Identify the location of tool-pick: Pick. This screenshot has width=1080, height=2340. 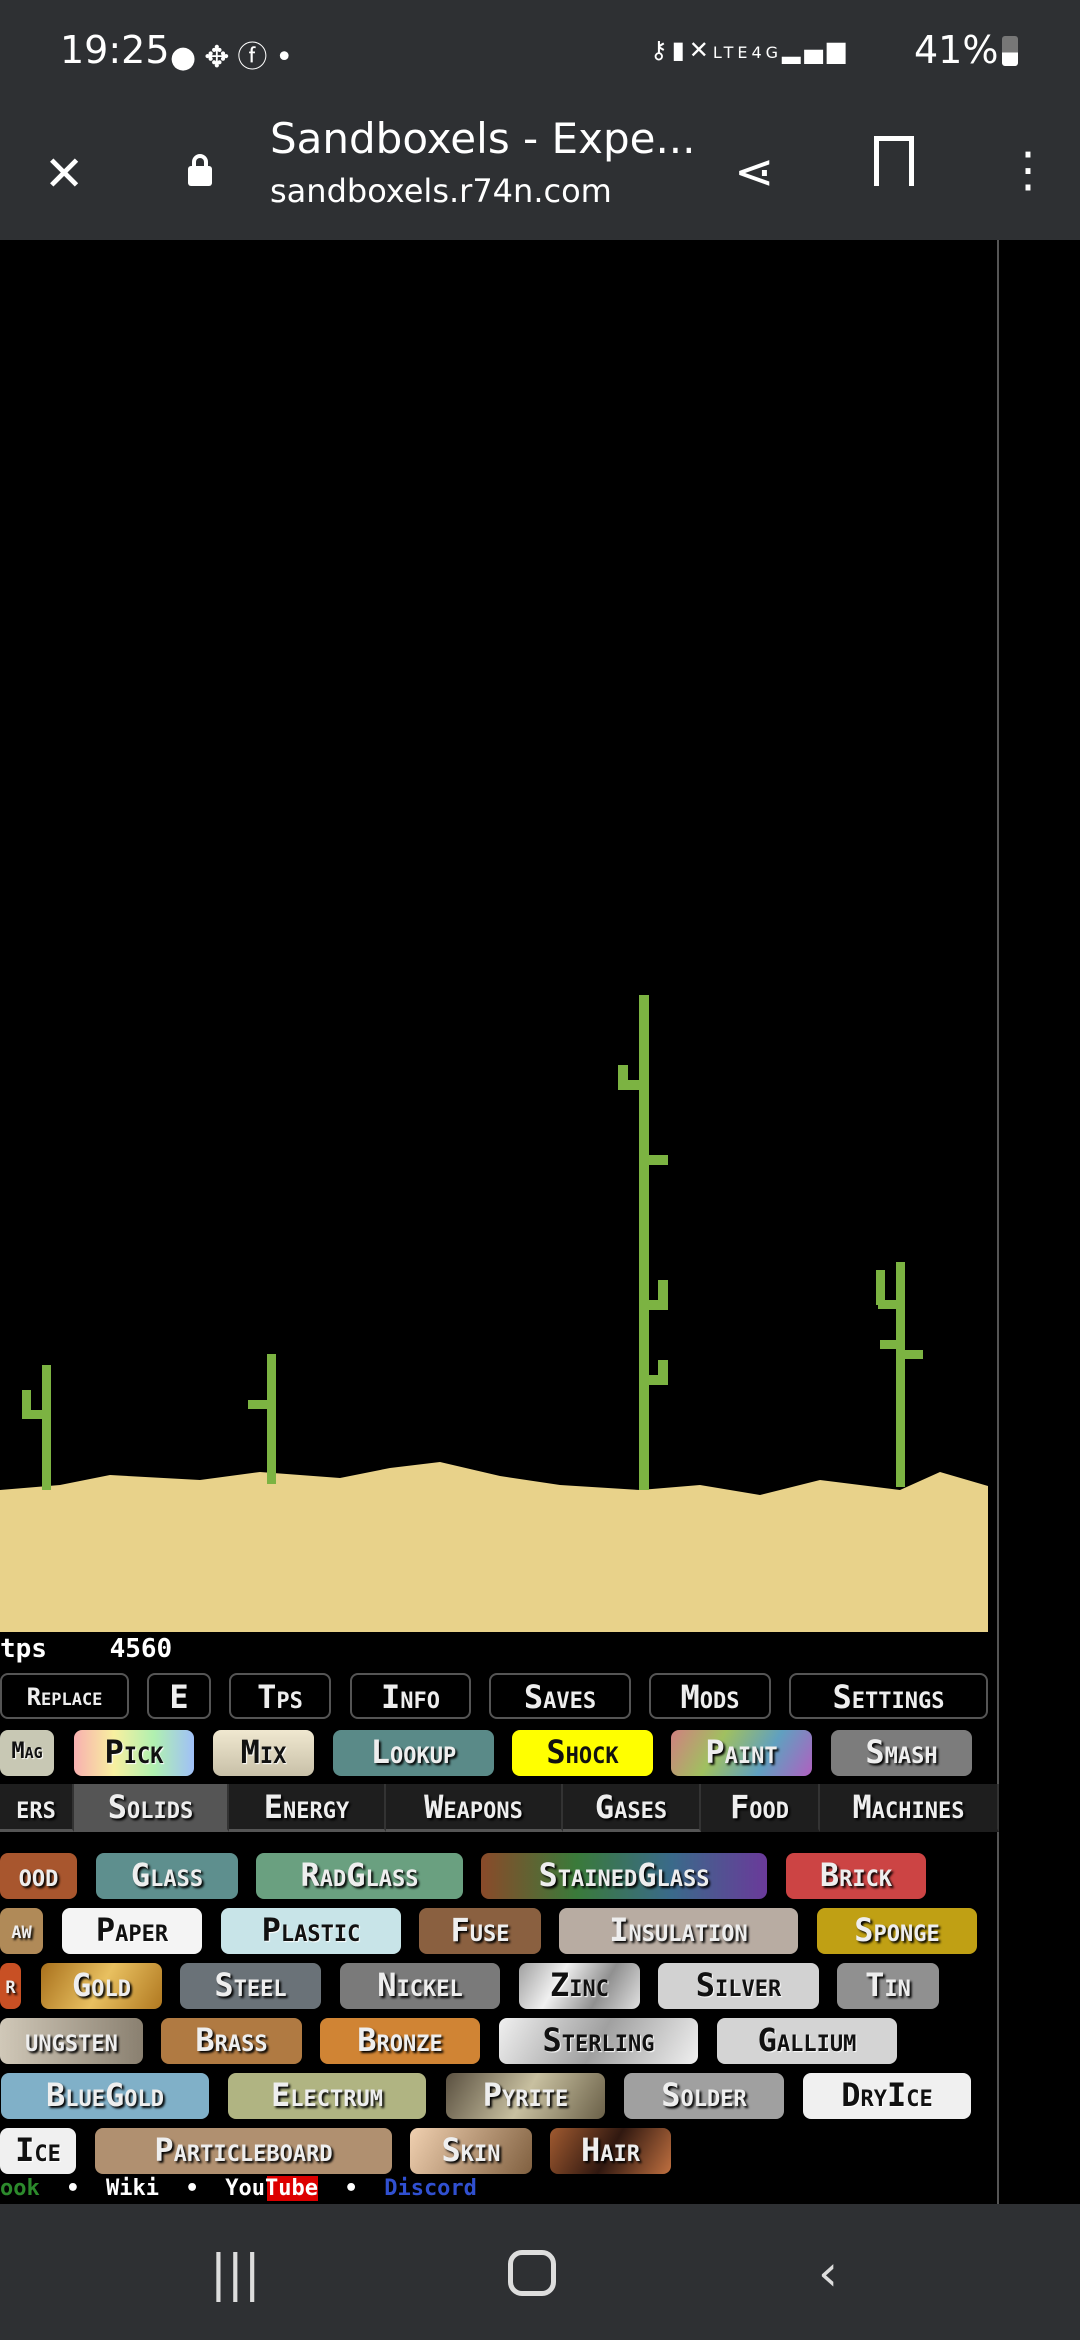
(134, 1753).